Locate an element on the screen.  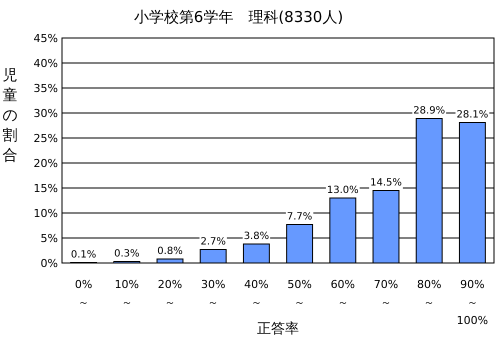
y-tick-label: 20% is located at coordinates (46, 163).